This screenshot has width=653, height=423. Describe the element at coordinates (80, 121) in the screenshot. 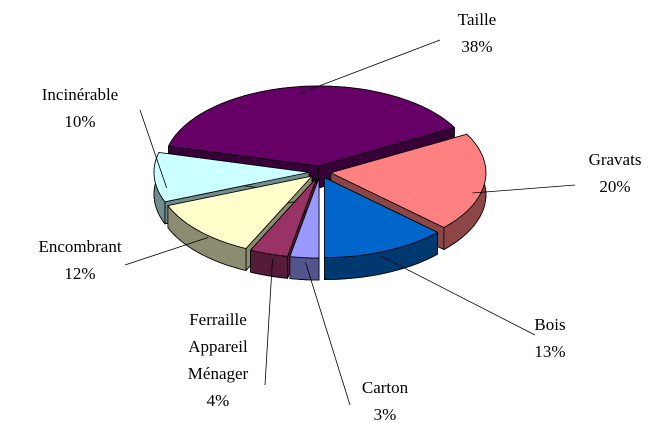

I see `percent-label: 10%` at that location.